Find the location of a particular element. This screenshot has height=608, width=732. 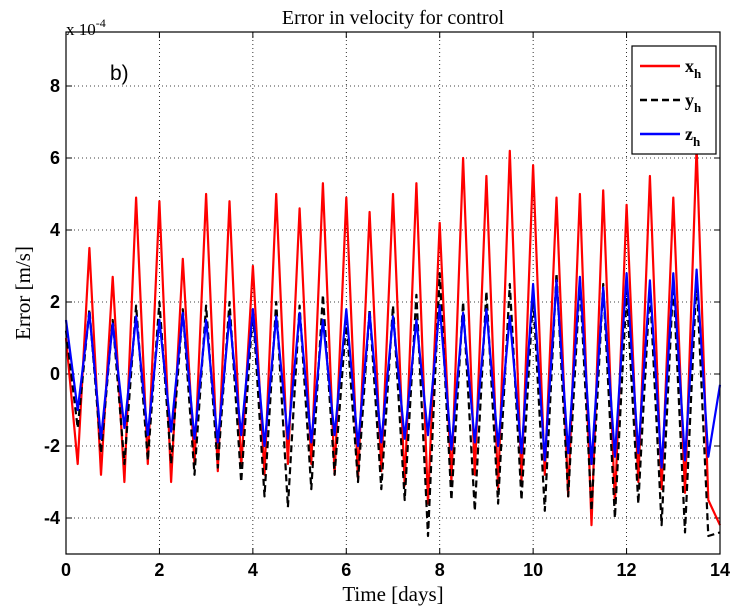

chart-title: Error in velocity for control is located at coordinates (393, 18).